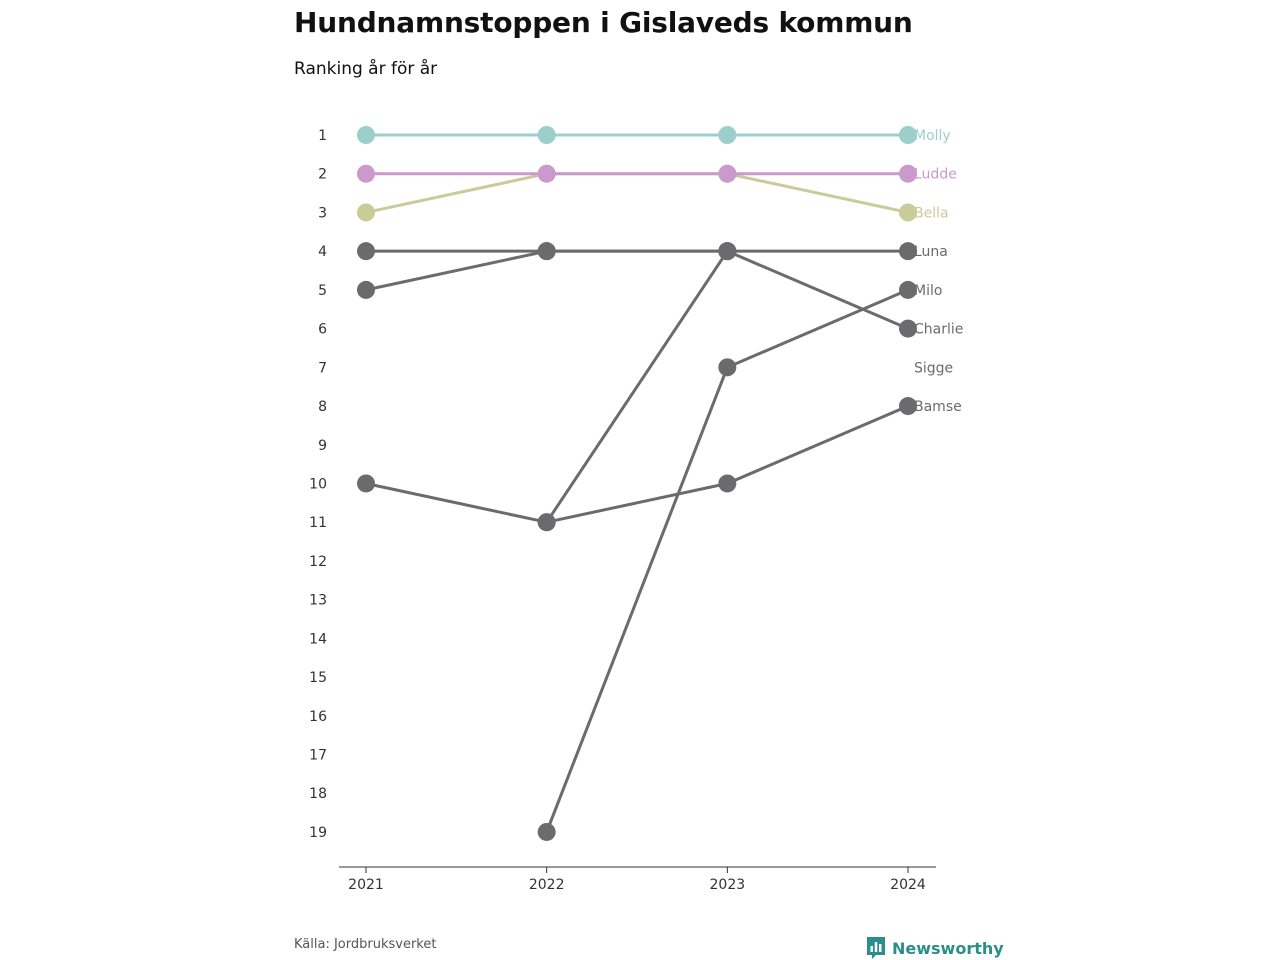  What do you see at coordinates (318, 601) in the screenshot?
I see `y-tick-label: 13` at bounding box center [318, 601].